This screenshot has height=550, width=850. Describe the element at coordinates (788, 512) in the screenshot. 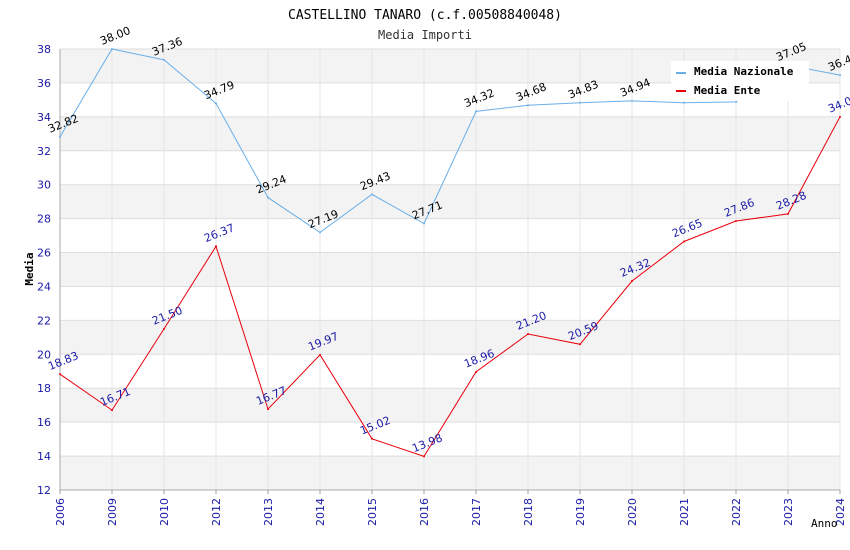

I see `x-tick-label: 2023` at that location.